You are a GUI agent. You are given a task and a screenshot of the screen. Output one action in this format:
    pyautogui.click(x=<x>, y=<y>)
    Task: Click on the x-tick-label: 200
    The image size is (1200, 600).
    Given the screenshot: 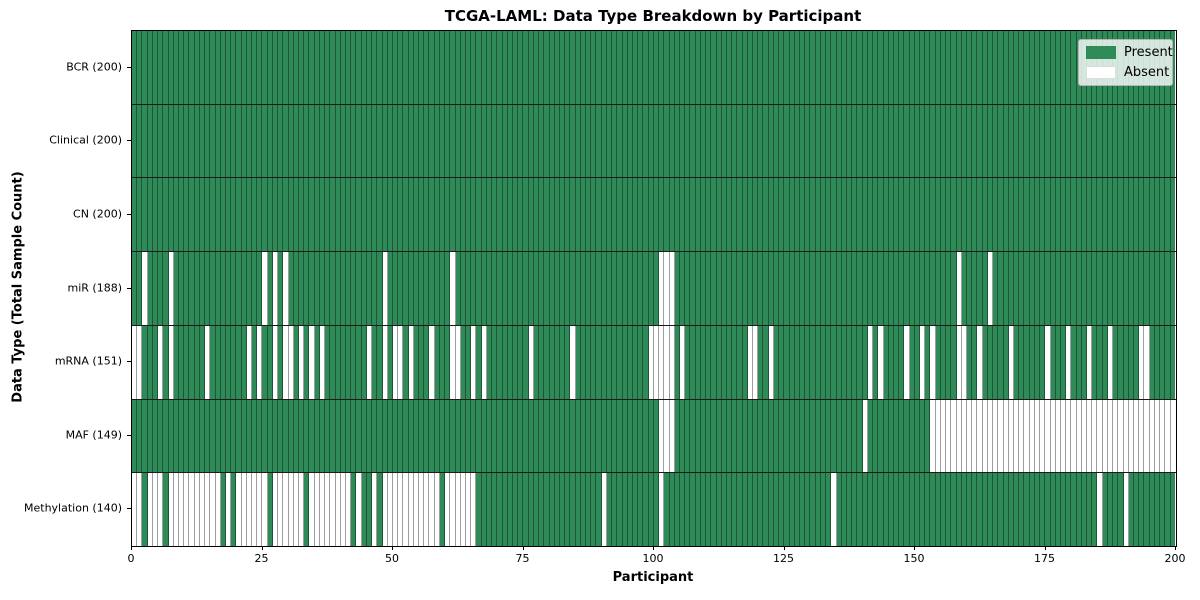 What is the action you would take?
    pyautogui.click(x=1175, y=558)
    